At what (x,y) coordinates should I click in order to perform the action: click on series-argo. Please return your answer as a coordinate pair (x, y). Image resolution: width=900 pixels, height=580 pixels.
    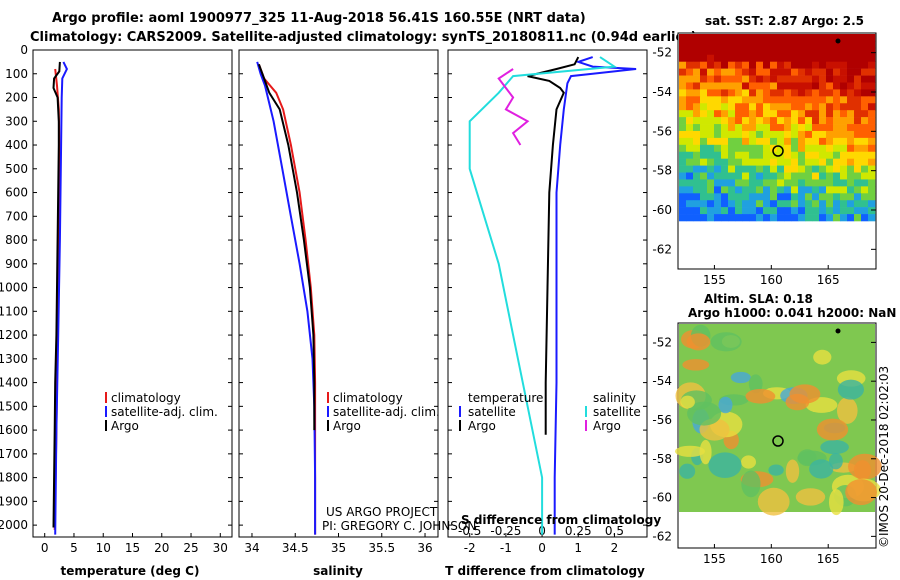
    Looking at the image, I should click on (286, 247).